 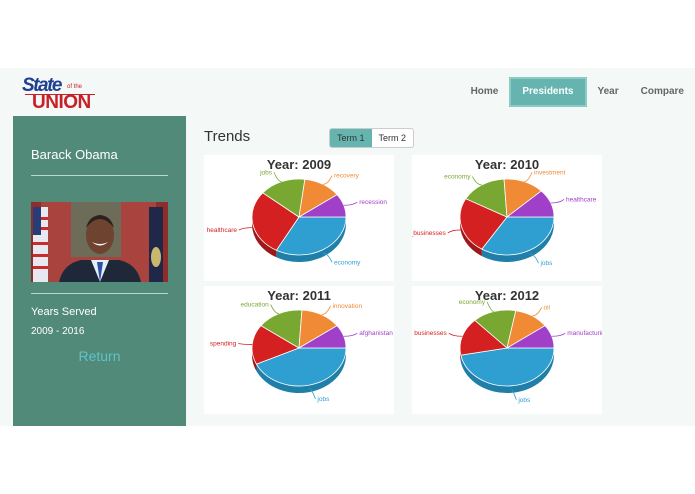 I want to click on logo-of-the-text: of the, so click(x=75, y=87).